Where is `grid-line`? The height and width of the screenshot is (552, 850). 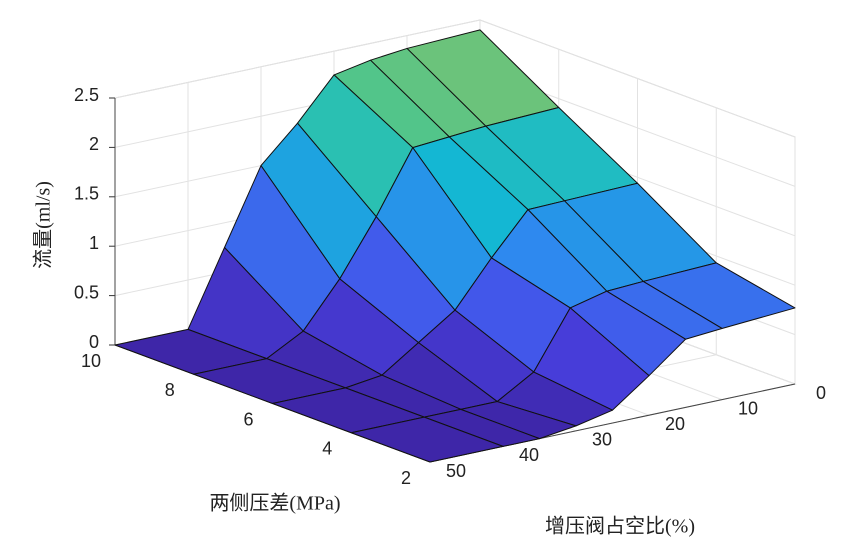 grid-line is located at coordinates (297, 59).